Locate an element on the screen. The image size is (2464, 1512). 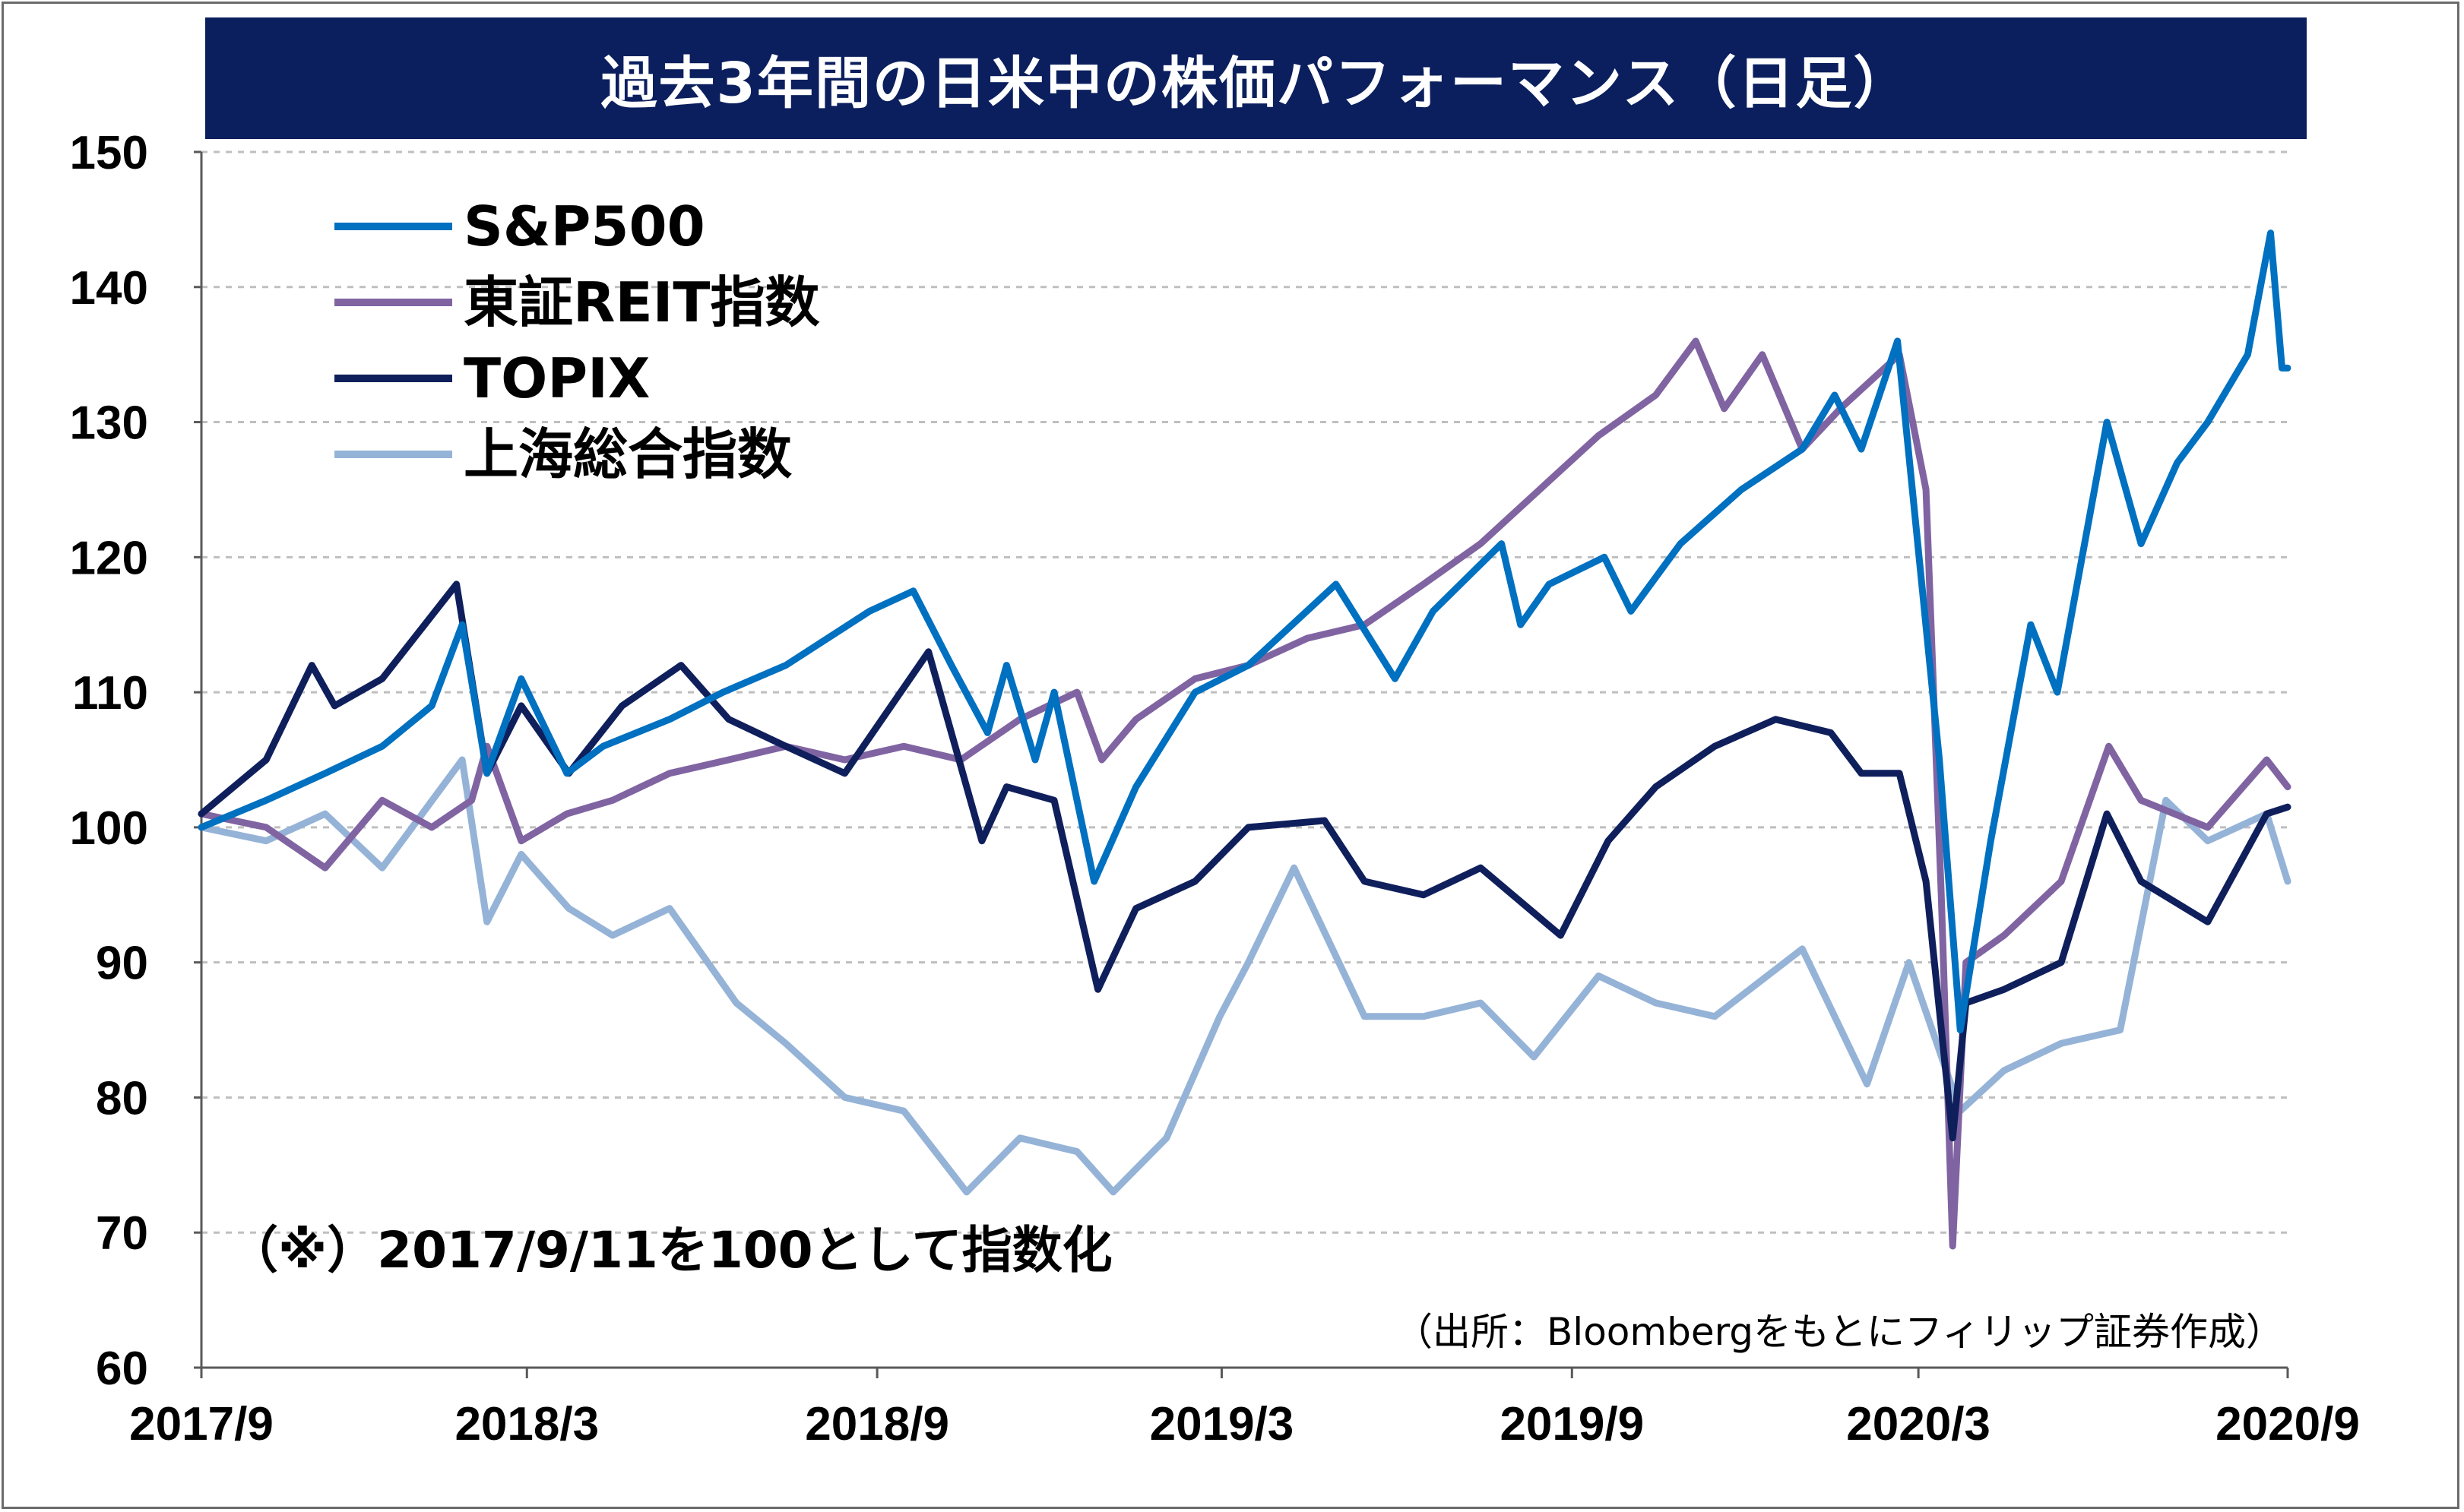
y-tick-label: 70 is located at coordinates (122, 1233).